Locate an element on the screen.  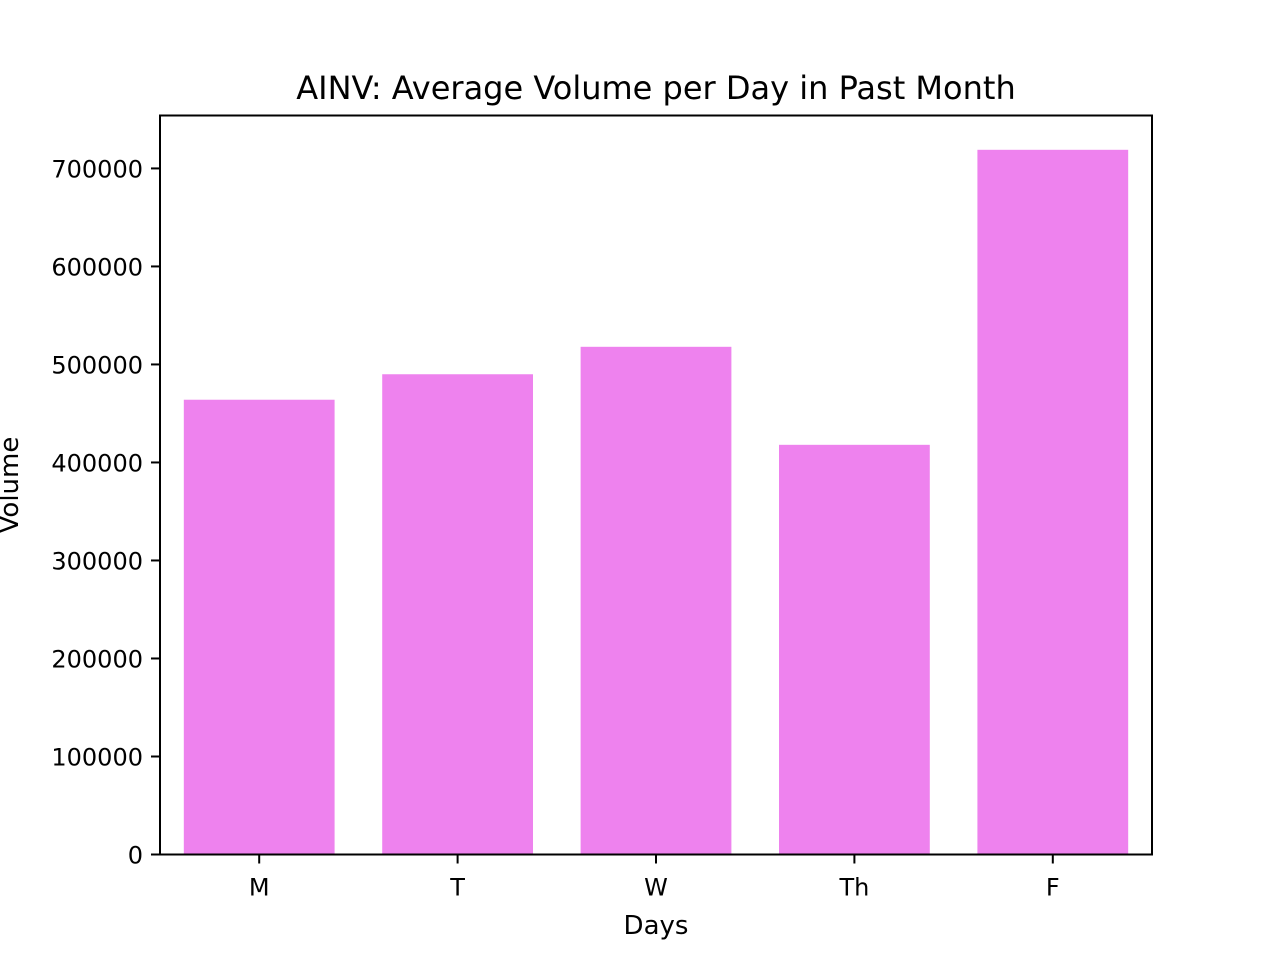
y-tick-label: 500000 is located at coordinates (97, 365).